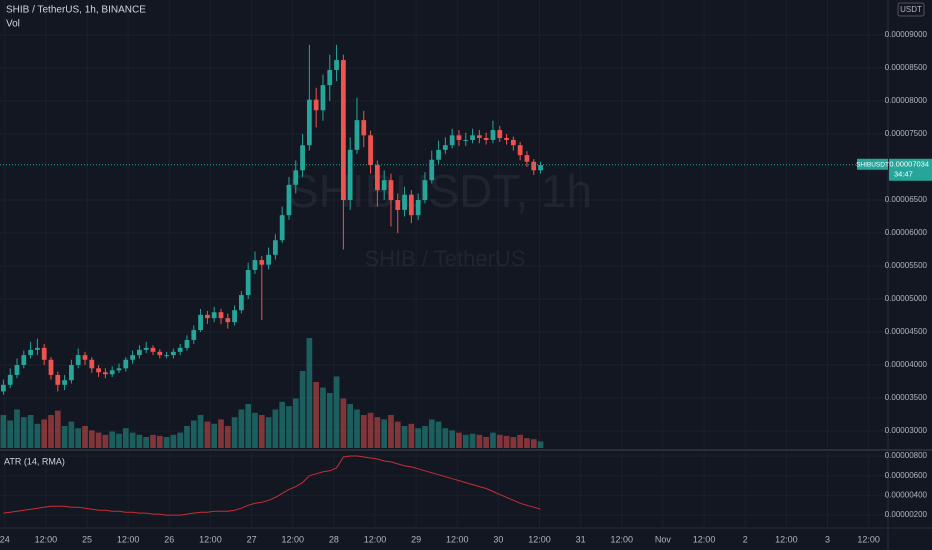 The height and width of the screenshot is (550, 932). Describe the element at coordinates (906, 34) in the screenshot. I see `y-tick-label: 0.00009000` at that location.